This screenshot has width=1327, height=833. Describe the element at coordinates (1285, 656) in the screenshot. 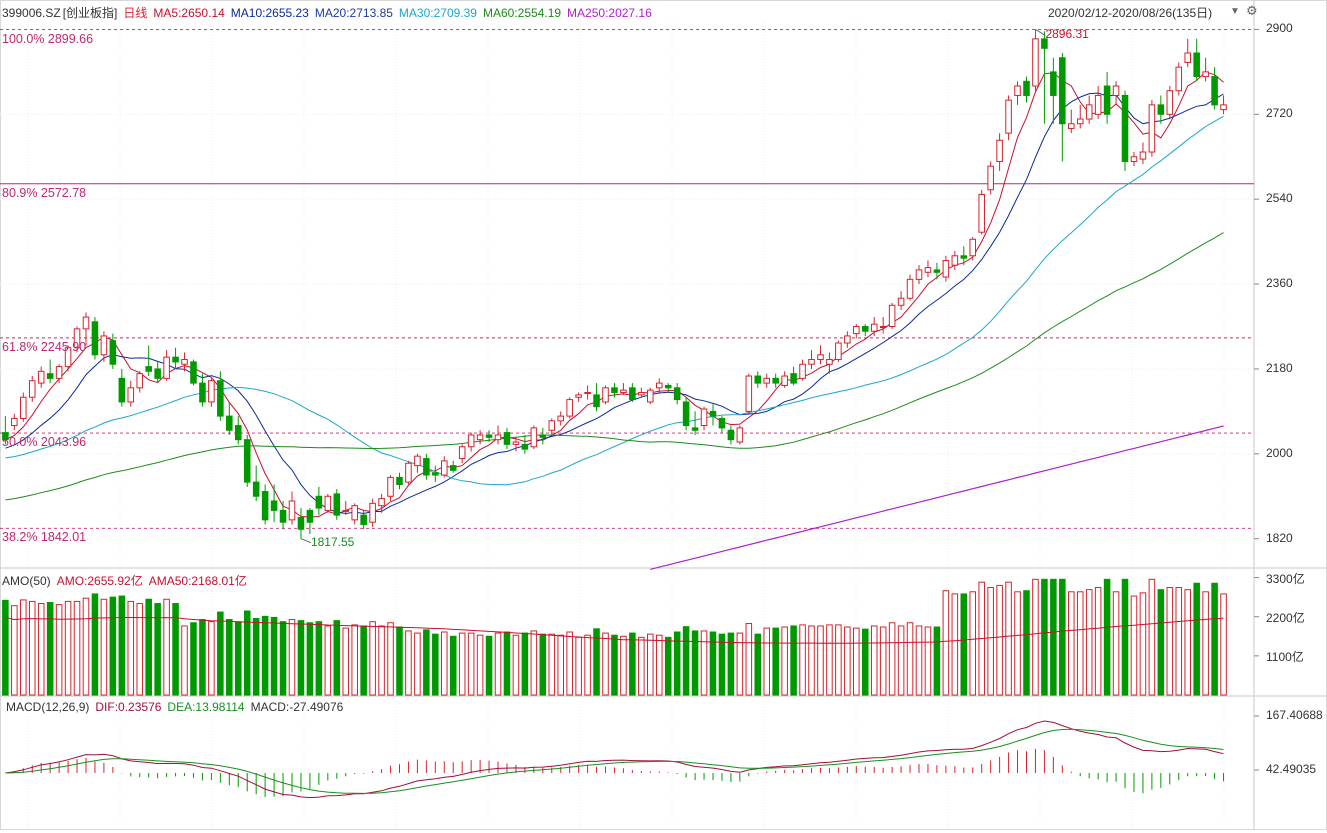

I see `volume-axis-tick-label: 1100亿` at that location.